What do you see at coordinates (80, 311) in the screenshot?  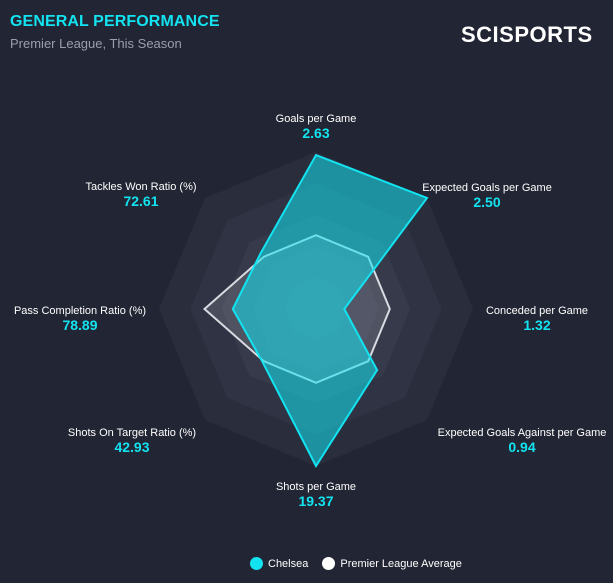 I see `axis-label: Pass Completion Ratio (%)` at bounding box center [80, 311].